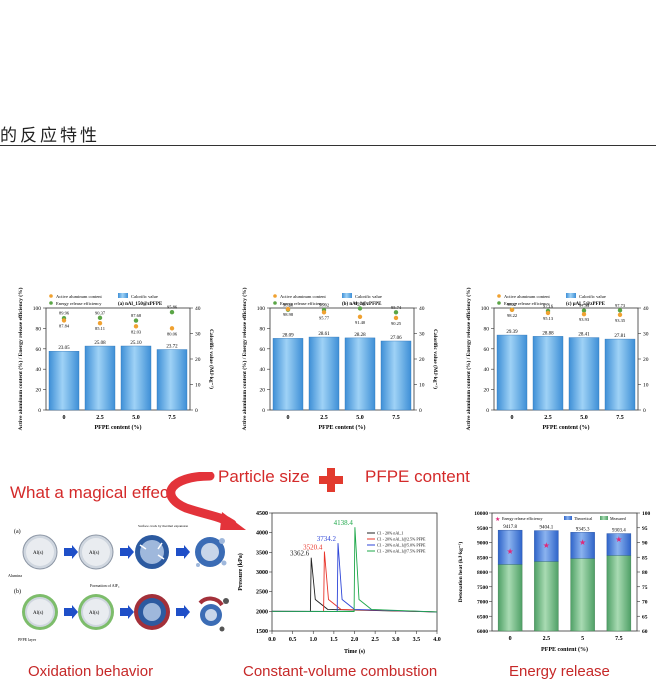 This screenshot has width=656, height=682. Describe the element at coordinates (645, 529) in the screenshot. I see `y2-tick-label: 95` at that location.